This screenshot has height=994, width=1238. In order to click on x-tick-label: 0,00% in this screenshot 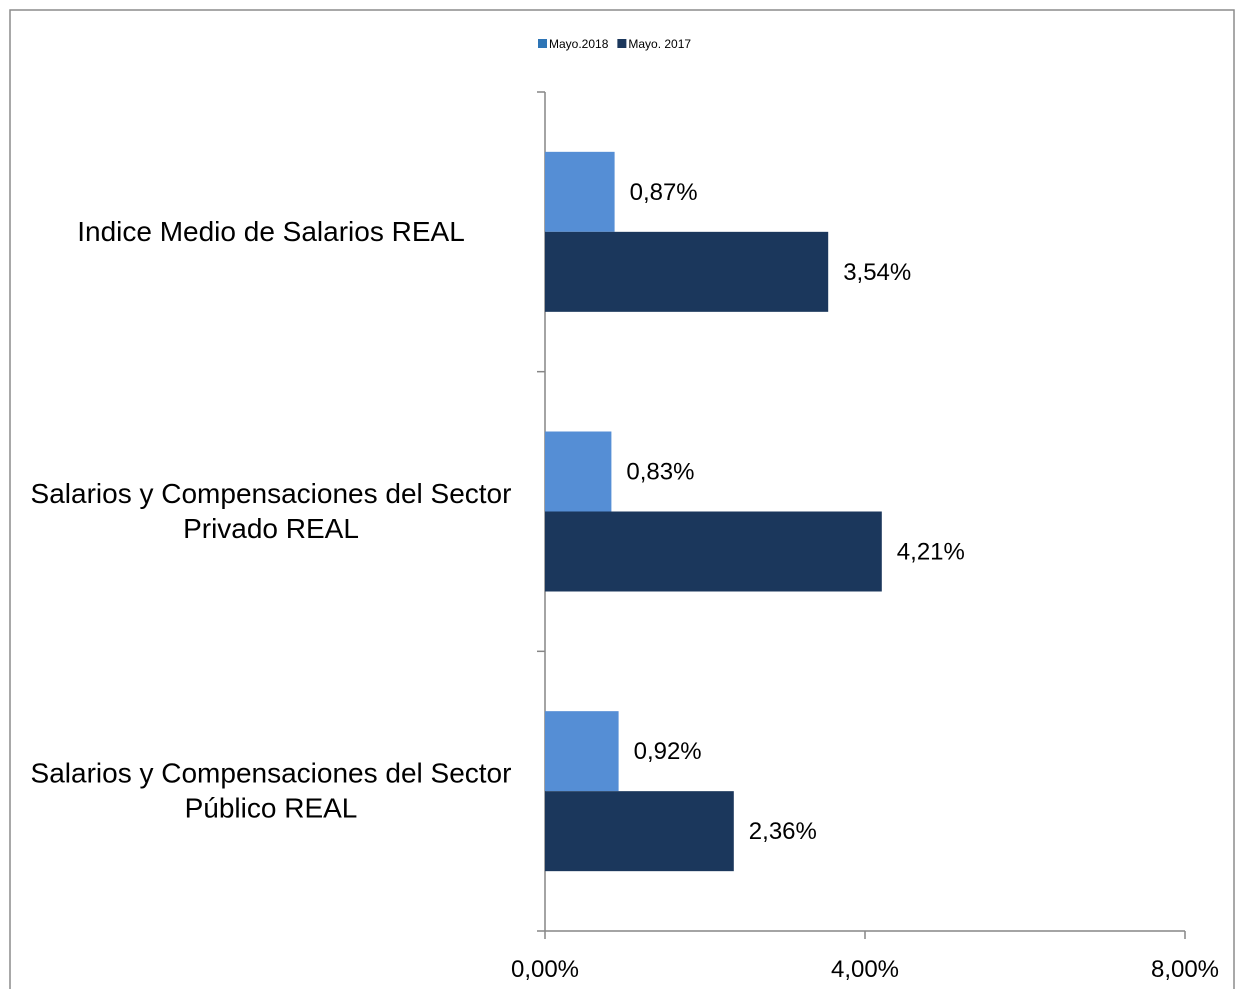, I will do `click(545, 969)`.